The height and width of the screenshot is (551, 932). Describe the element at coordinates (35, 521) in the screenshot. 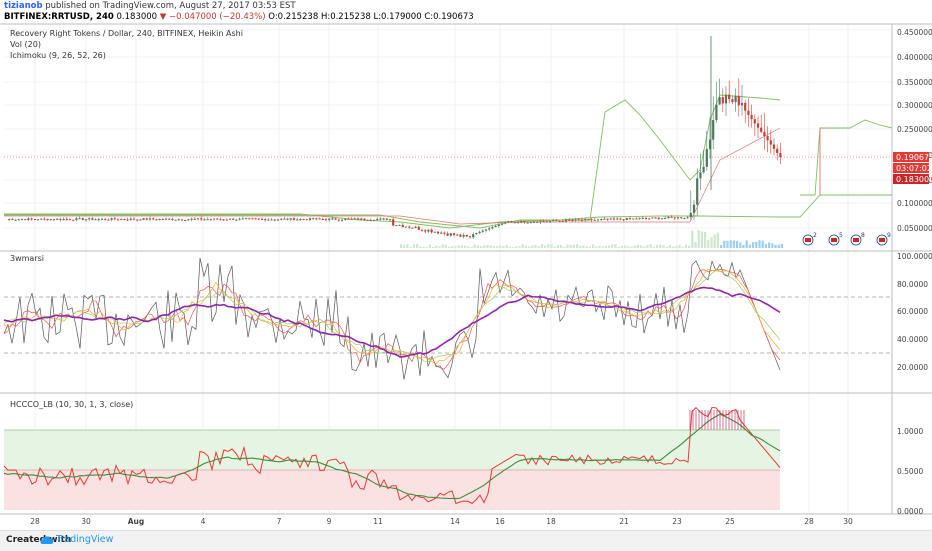

I see `time-tick-label: 28` at that location.